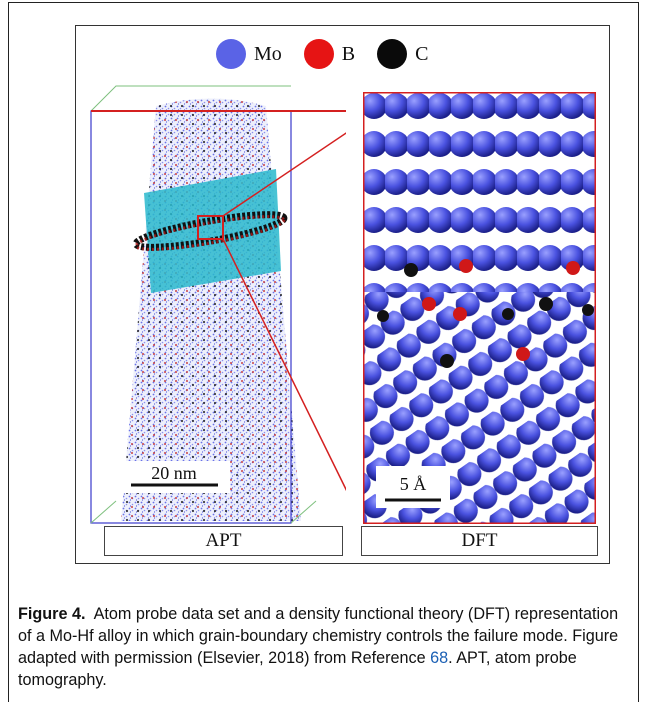  What do you see at coordinates (231, 54) in the screenshot?
I see `mo-atom-icon` at bounding box center [231, 54].